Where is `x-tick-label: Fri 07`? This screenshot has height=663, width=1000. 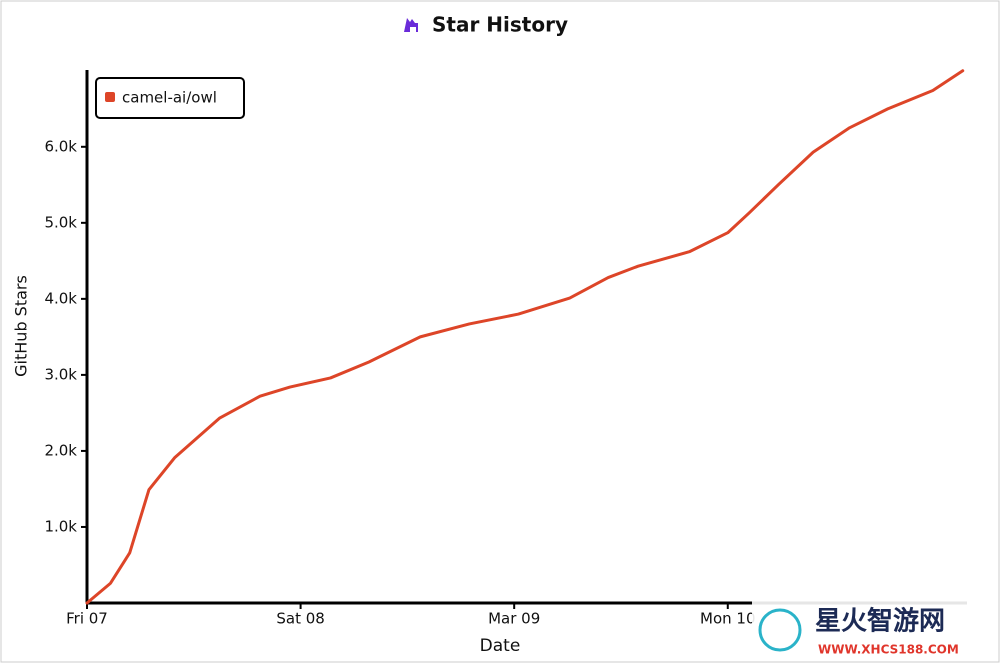 x-tick-label: Fri 07 is located at coordinates (87, 619).